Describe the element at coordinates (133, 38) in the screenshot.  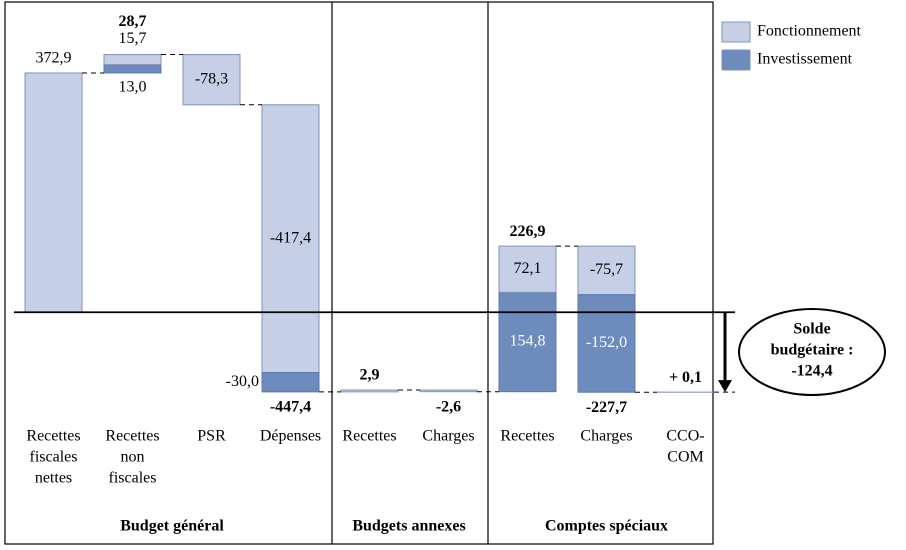
I see `value-label: 15,7` at that location.